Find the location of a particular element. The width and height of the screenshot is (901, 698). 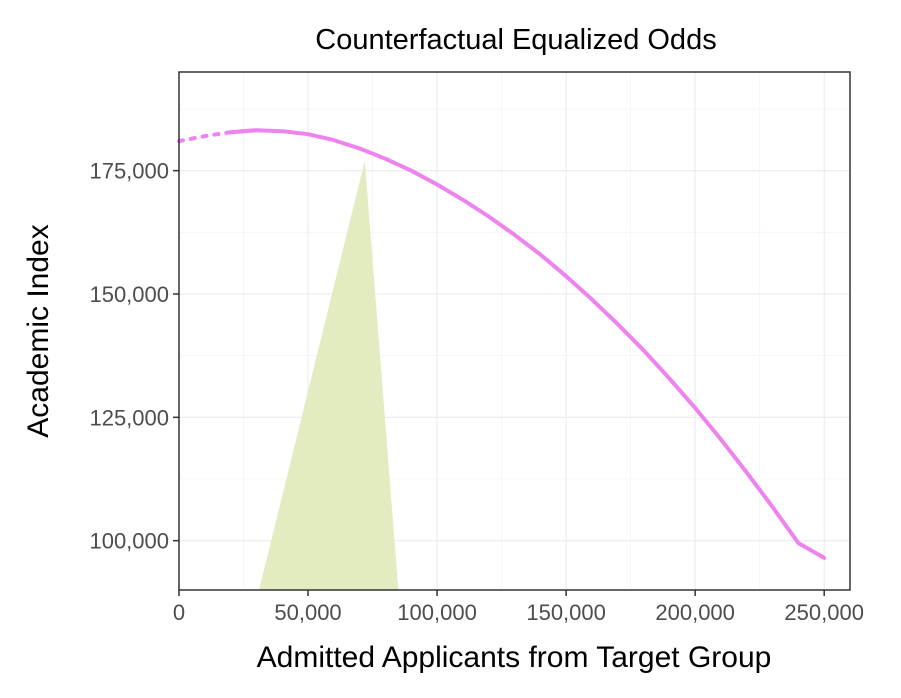

y-tick-label: 150,000 is located at coordinates (129, 294).